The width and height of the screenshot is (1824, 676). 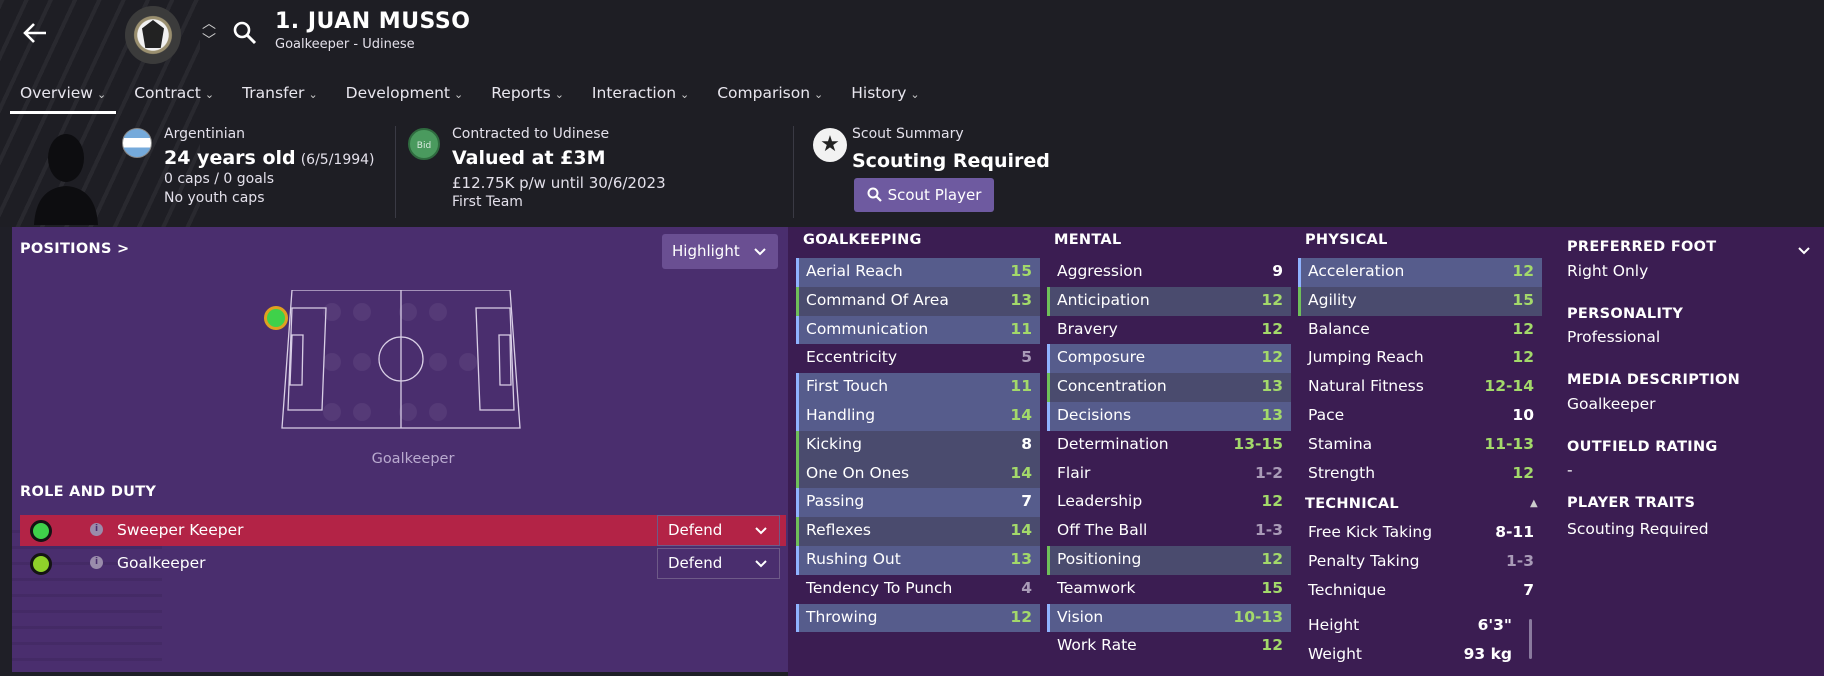 What do you see at coordinates (1611, 404) in the screenshot?
I see `media-description: Goalkeeper` at bounding box center [1611, 404].